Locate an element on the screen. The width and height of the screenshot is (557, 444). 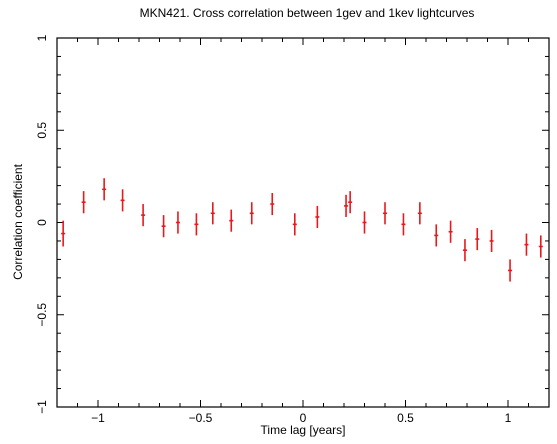
x-tick-label: 0.5 is located at coordinates (405, 418).